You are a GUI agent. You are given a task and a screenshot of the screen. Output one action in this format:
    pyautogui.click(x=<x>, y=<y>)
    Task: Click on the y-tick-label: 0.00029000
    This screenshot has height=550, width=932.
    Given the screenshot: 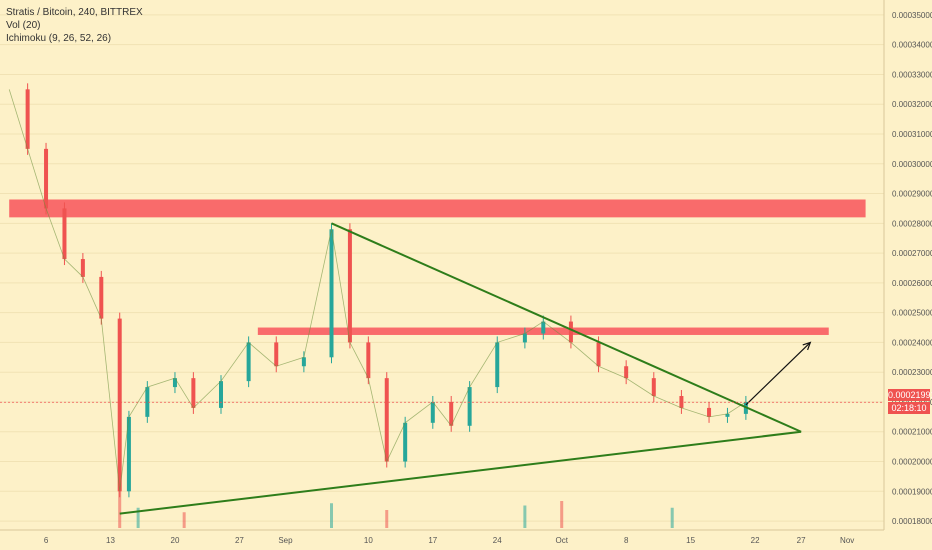 What is the action you would take?
    pyautogui.click(x=912, y=194)
    